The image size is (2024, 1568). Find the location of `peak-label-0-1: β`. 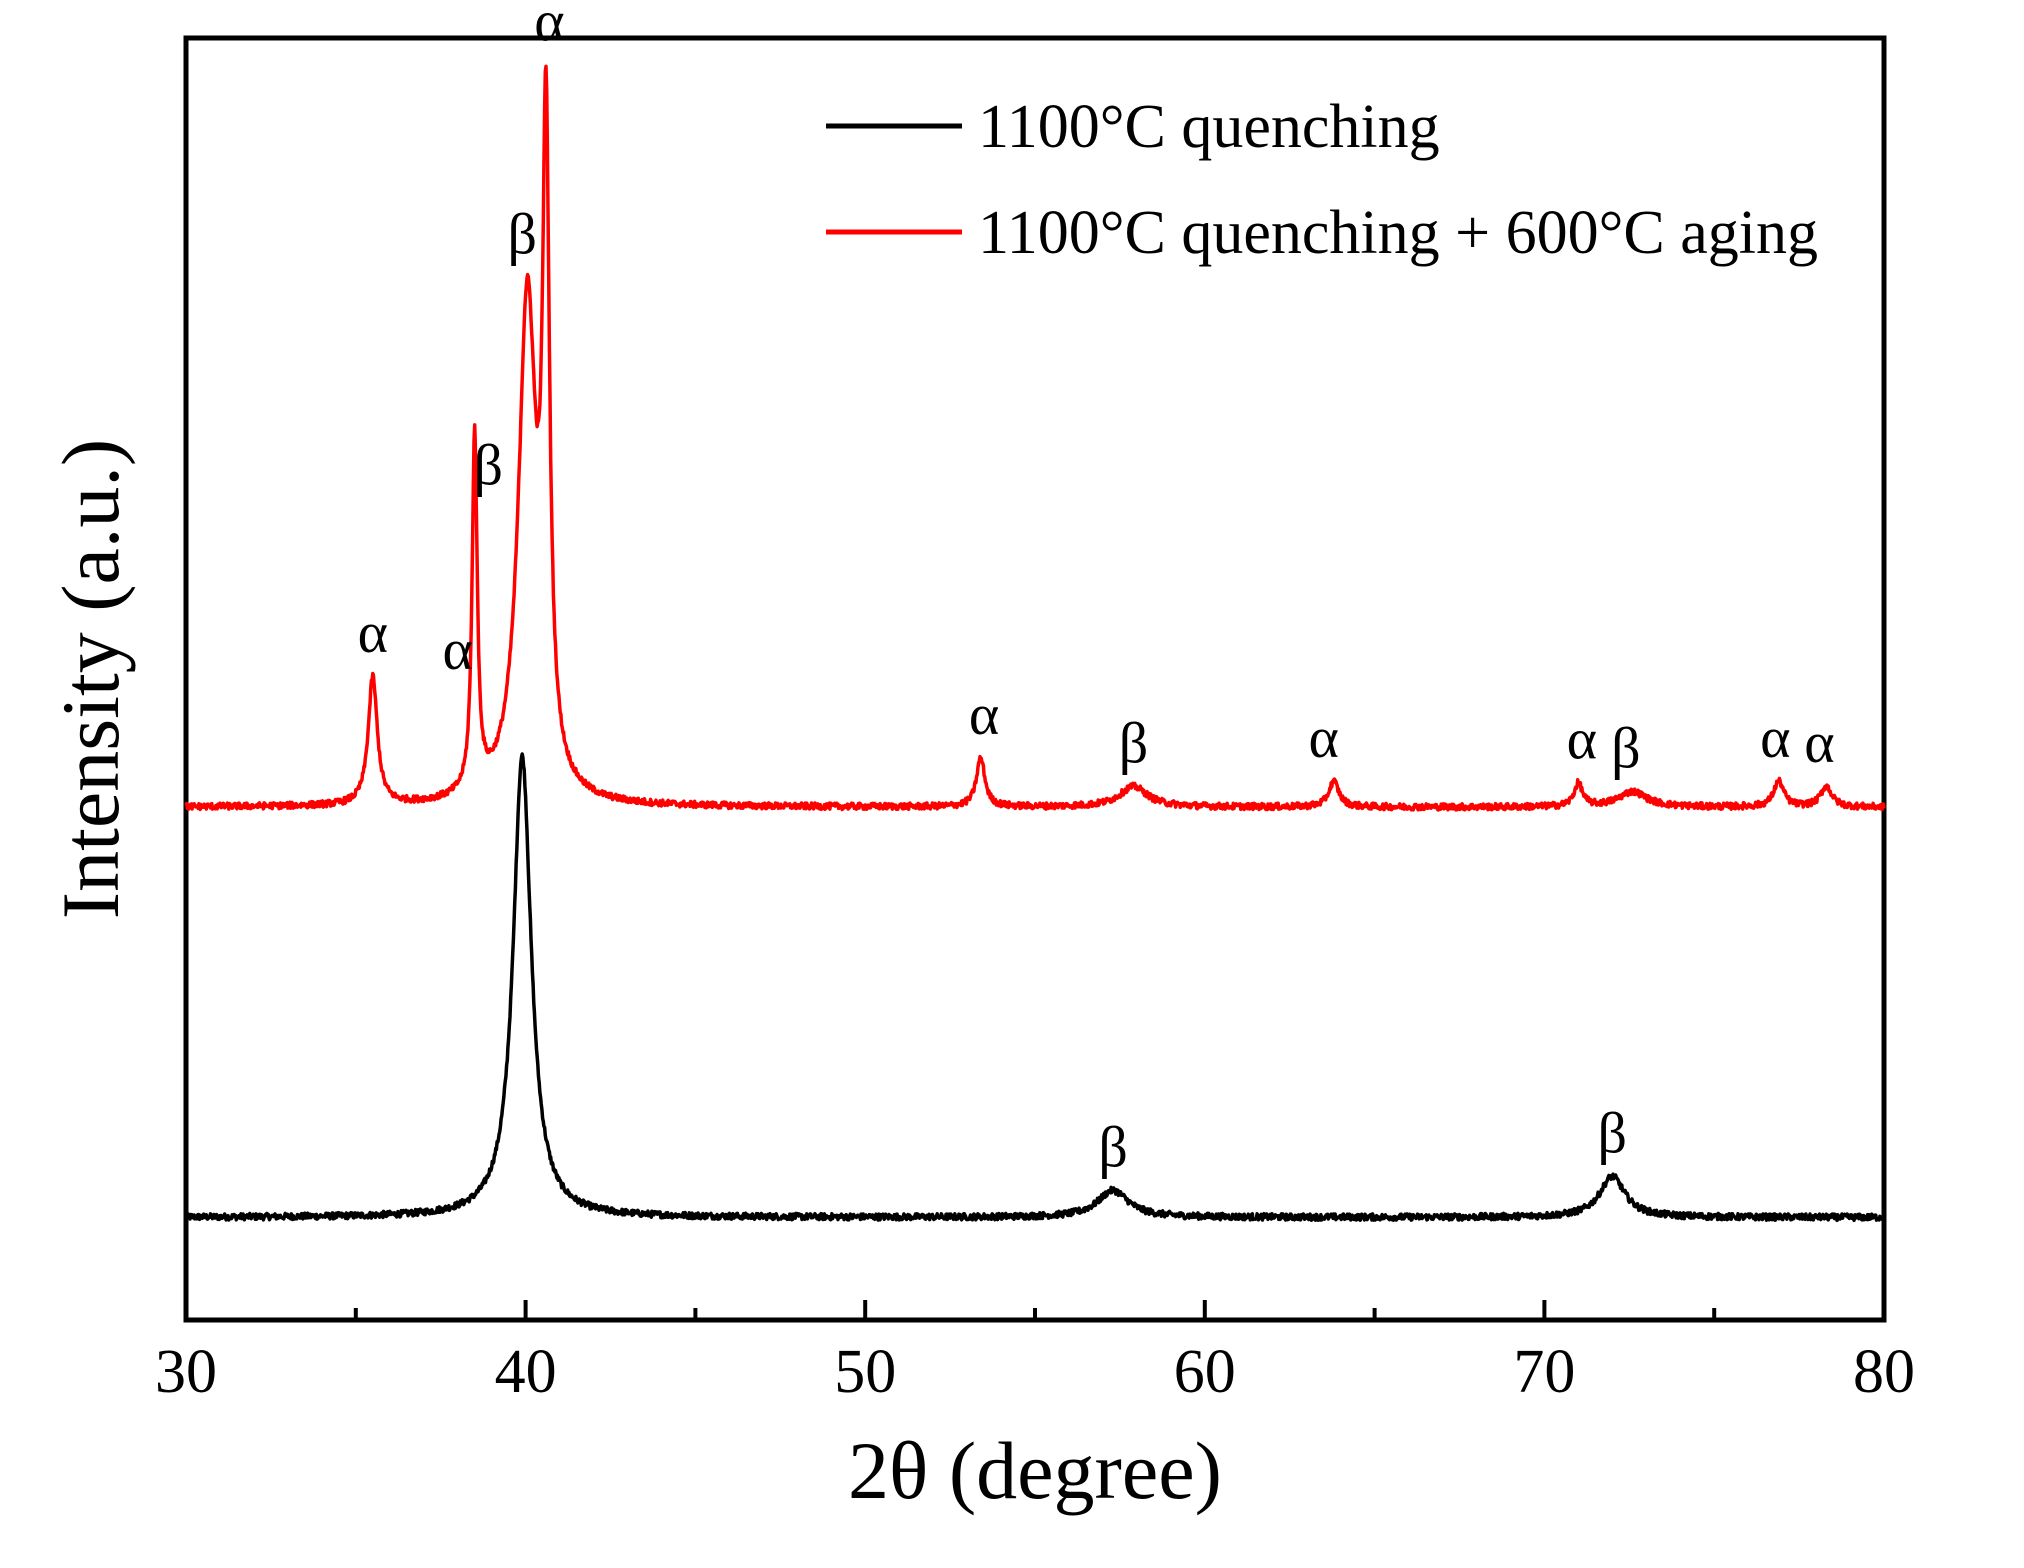

peak-label-0-1: β is located at coordinates (1613, 1132).